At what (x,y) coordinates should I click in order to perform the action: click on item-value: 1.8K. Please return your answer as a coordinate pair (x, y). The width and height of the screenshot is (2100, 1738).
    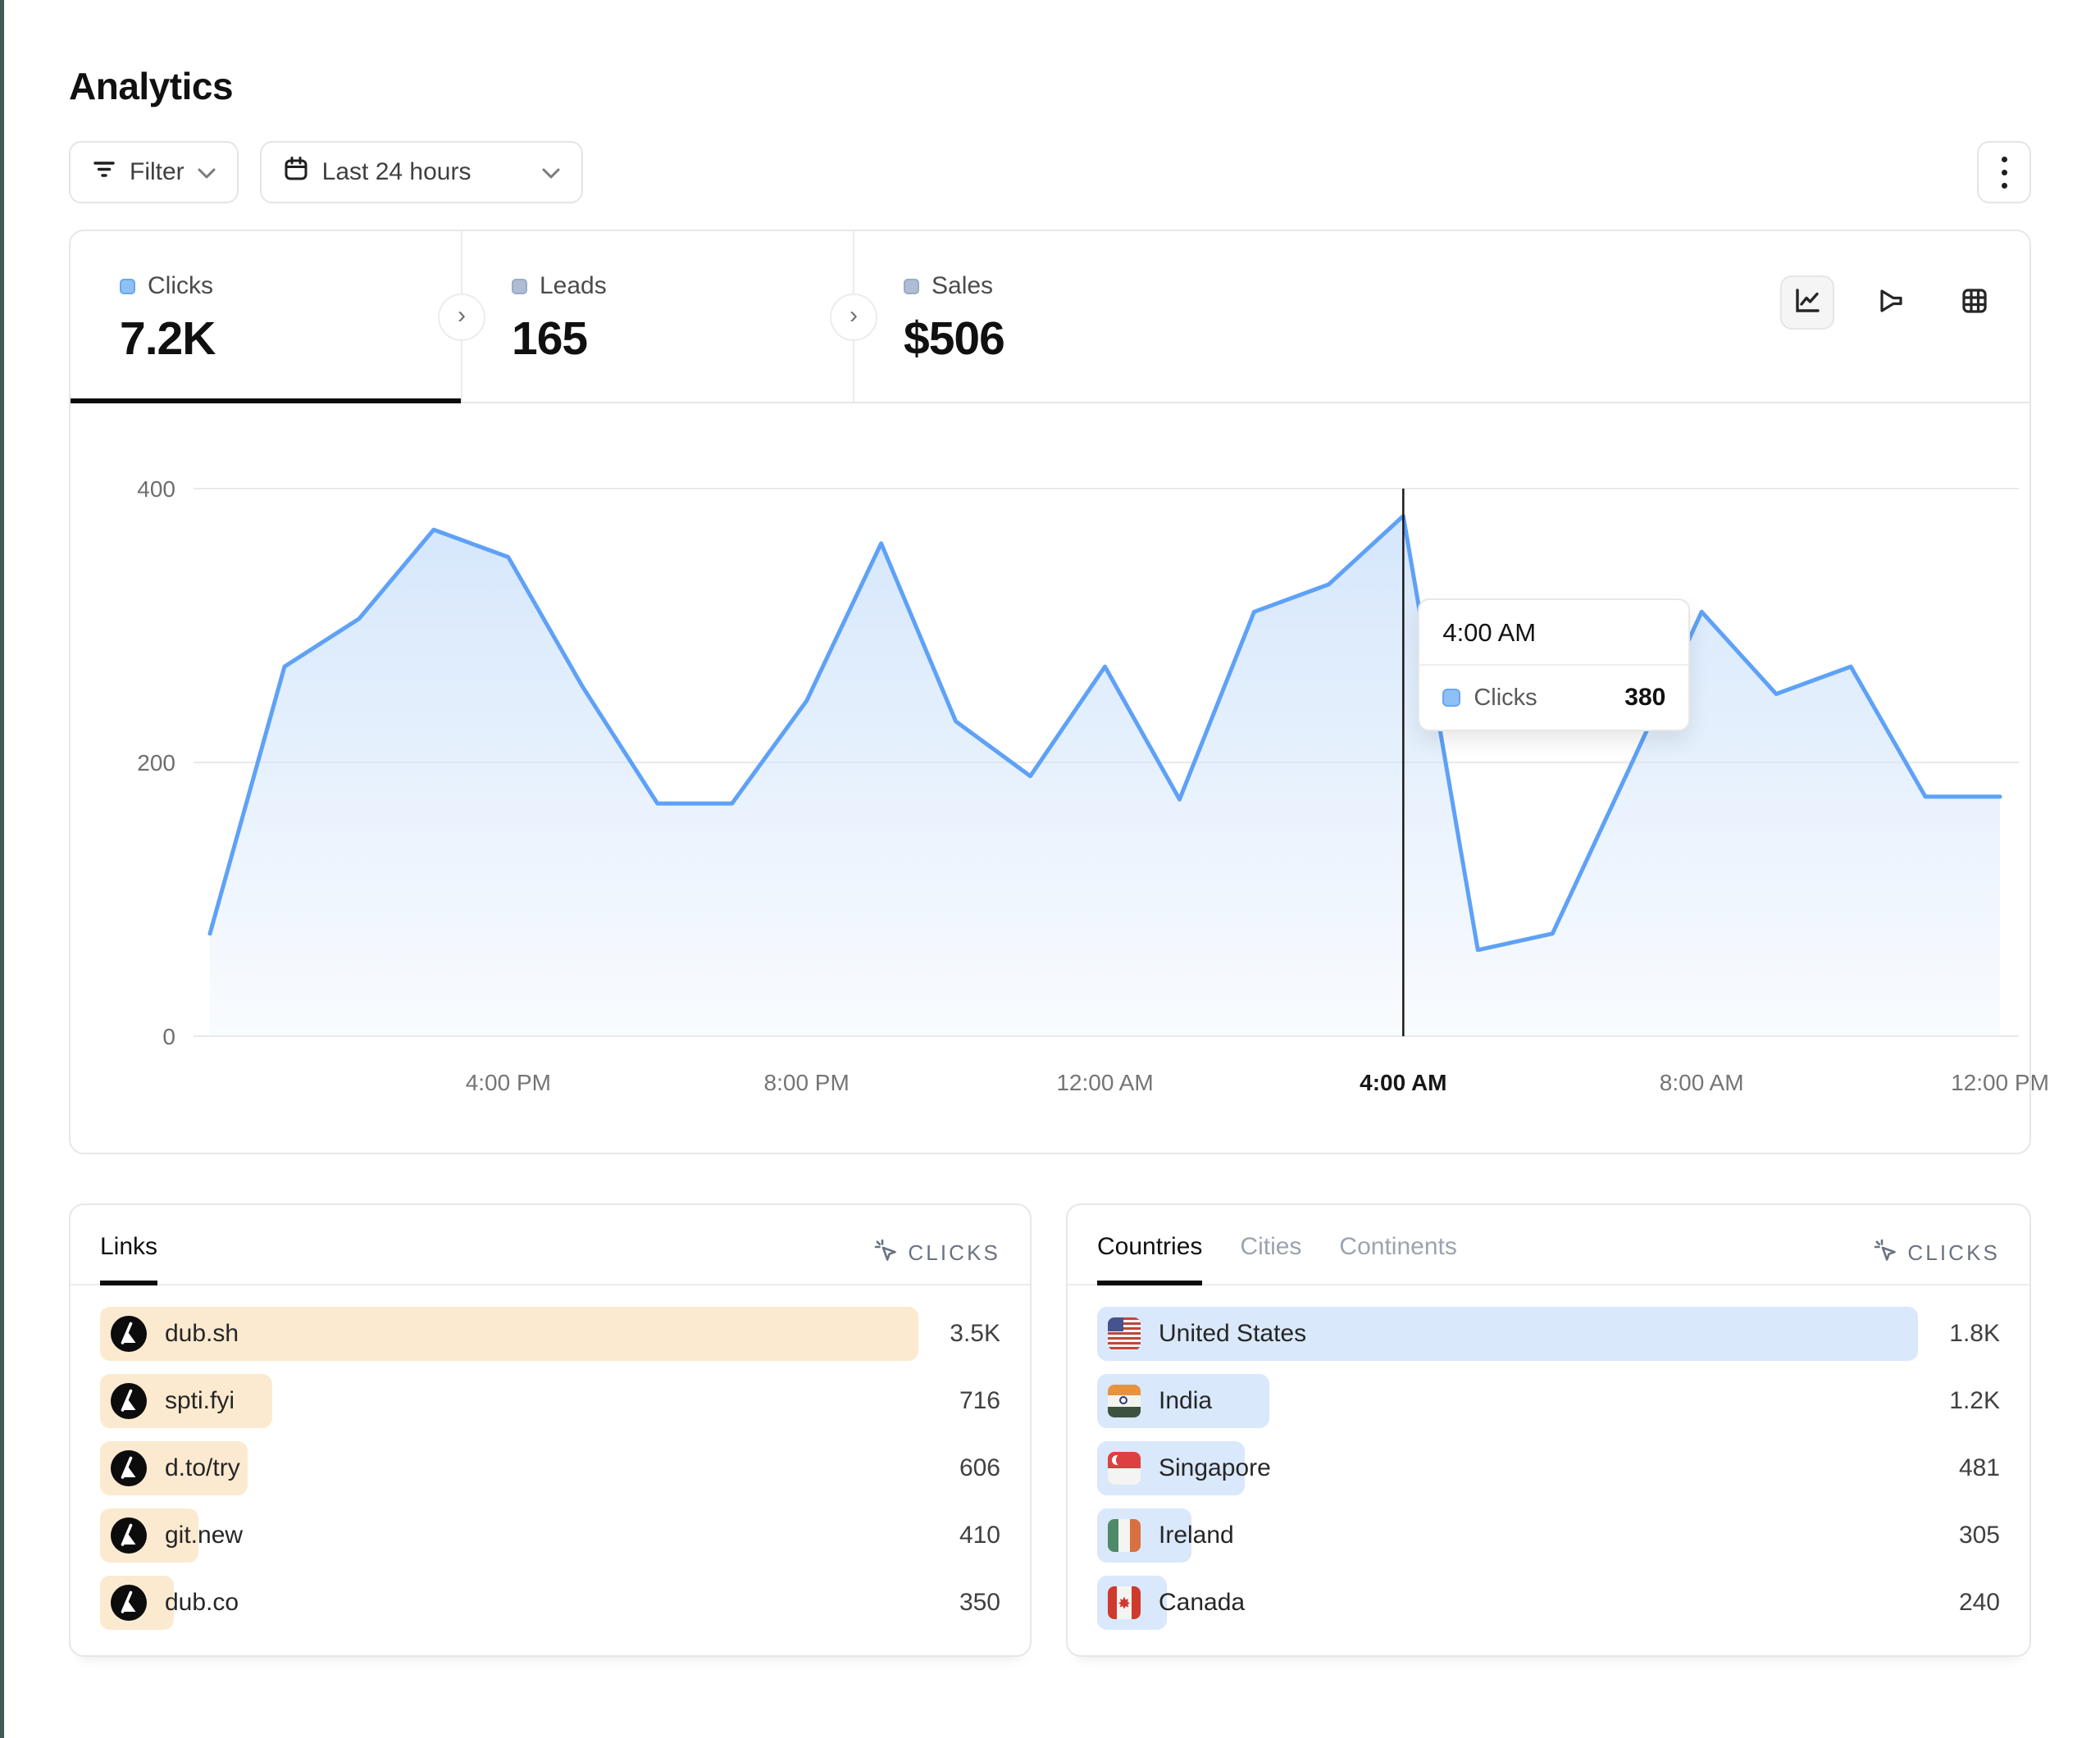
    Looking at the image, I should click on (1974, 1333).